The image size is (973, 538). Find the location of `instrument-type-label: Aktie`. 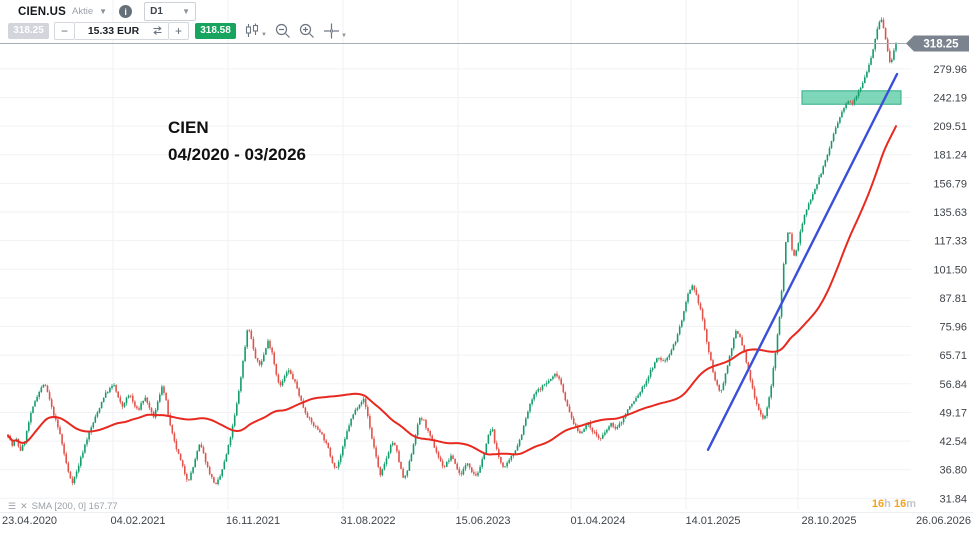

instrument-type-label: Aktie is located at coordinates (83, 11).